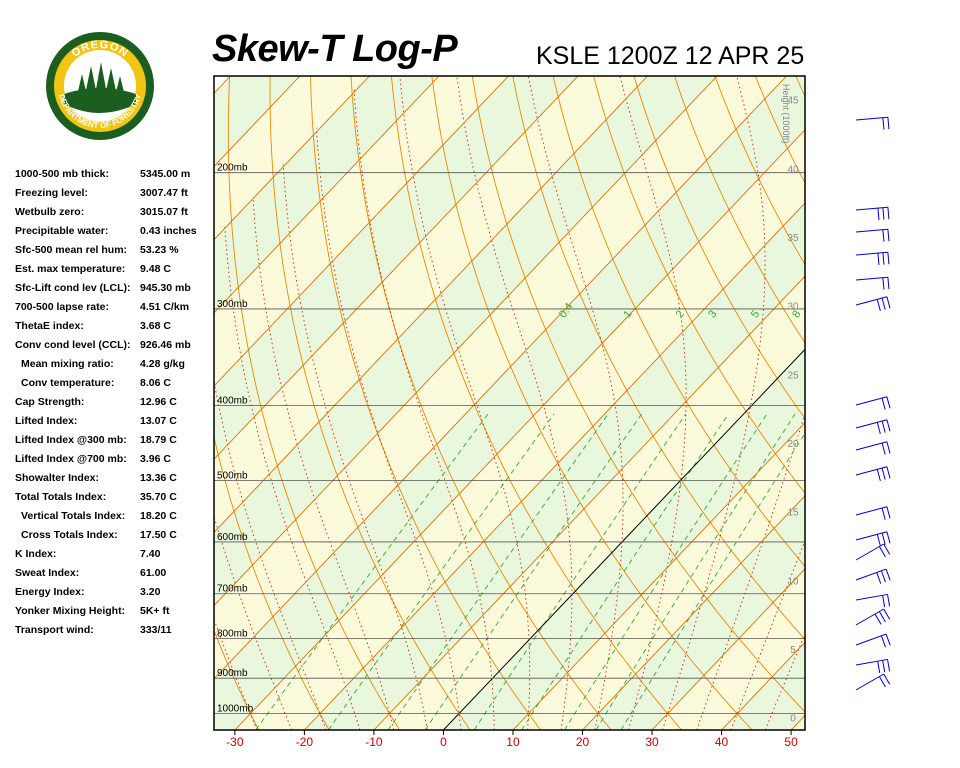  I want to click on stat-value: 18.79 C, so click(158, 440).